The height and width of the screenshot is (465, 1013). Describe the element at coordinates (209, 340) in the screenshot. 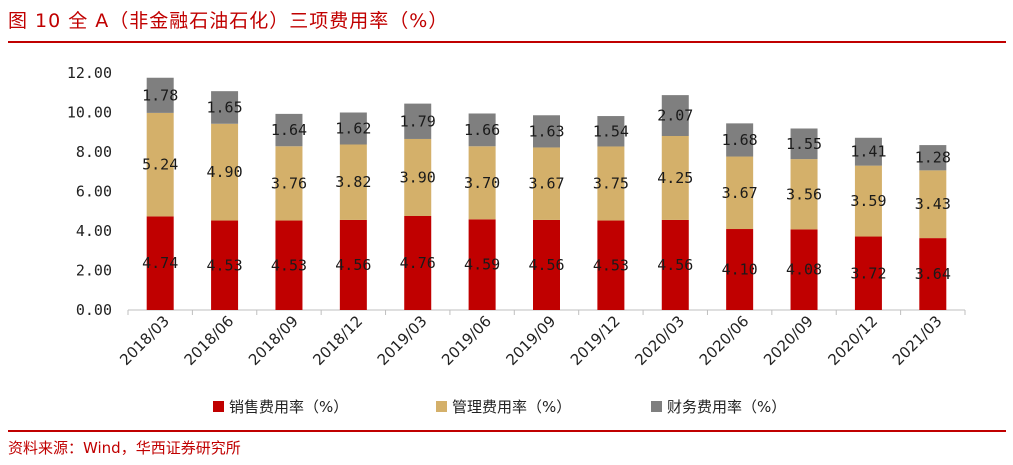

I see `x-tick-label: 2018/06` at that location.